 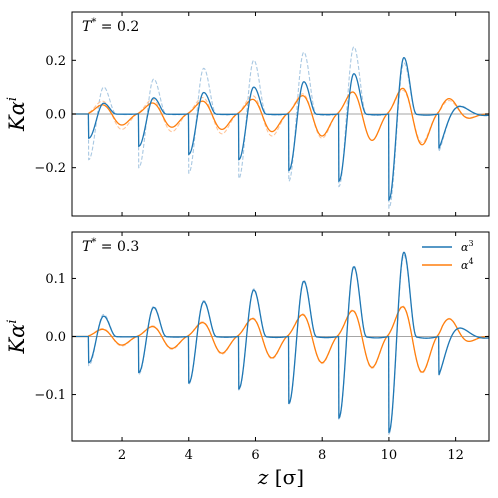 What do you see at coordinates (50, 168) in the screenshot?
I see `y-tick-label: −0.2` at bounding box center [50, 168].